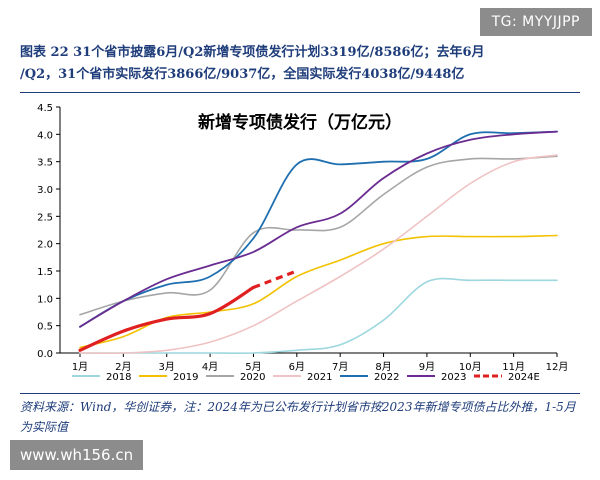  I want to click on x-tick-label: 10月, so click(470, 367).